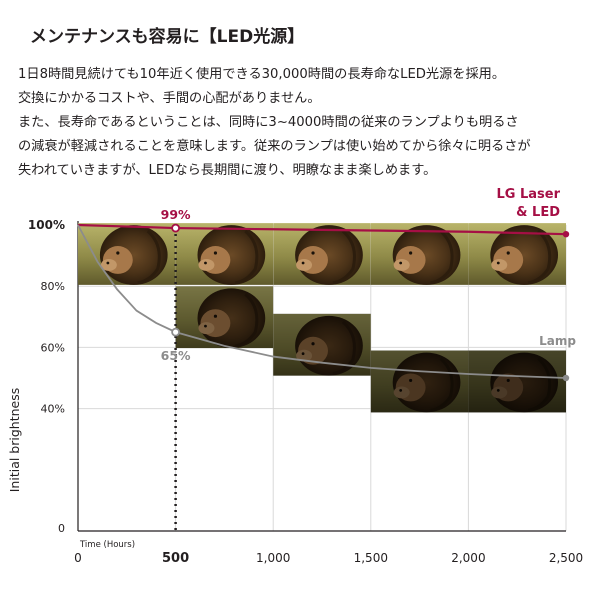 This screenshot has height=598, width=598. Describe the element at coordinates (538, 212) in the screenshot. I see `laser-series-label: & LED` at that location.